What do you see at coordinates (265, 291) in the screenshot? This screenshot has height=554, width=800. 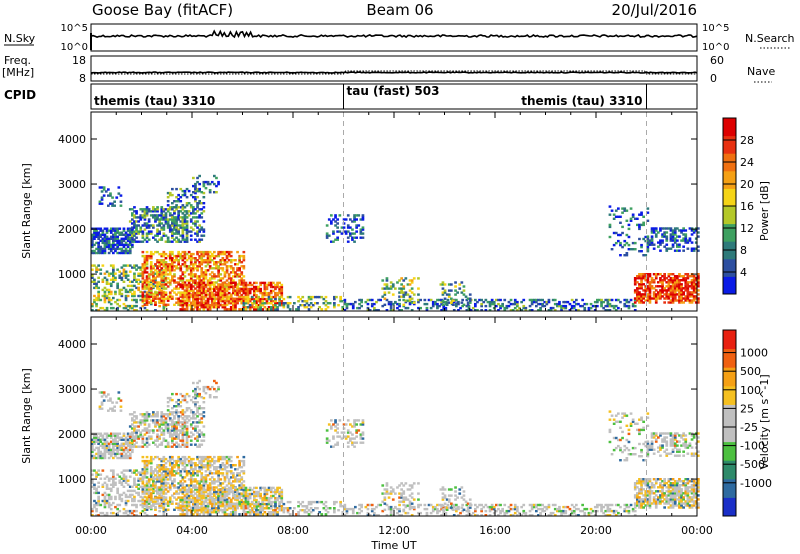 I see `power-cell-2069` at bounding box center [265, 291].